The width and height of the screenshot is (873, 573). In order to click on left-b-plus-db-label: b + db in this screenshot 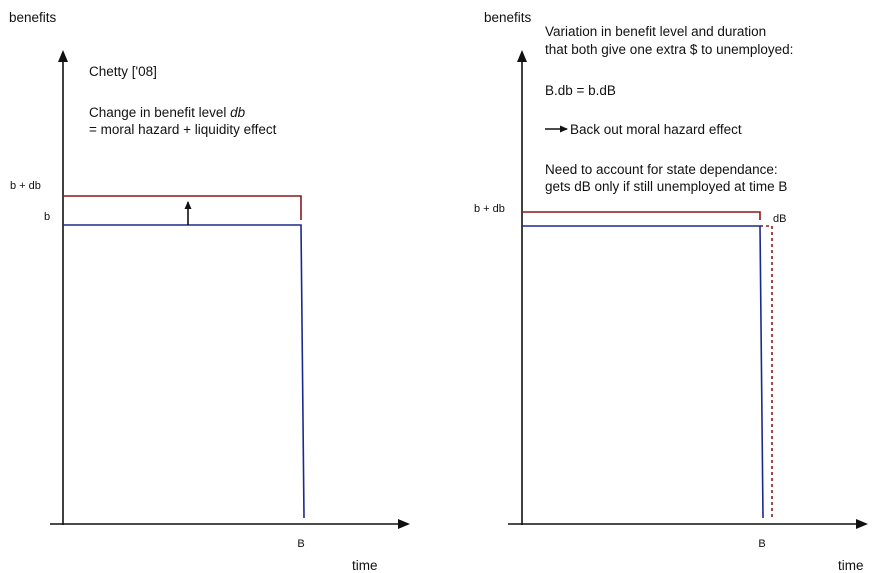, I will do `click(25, 186)`.